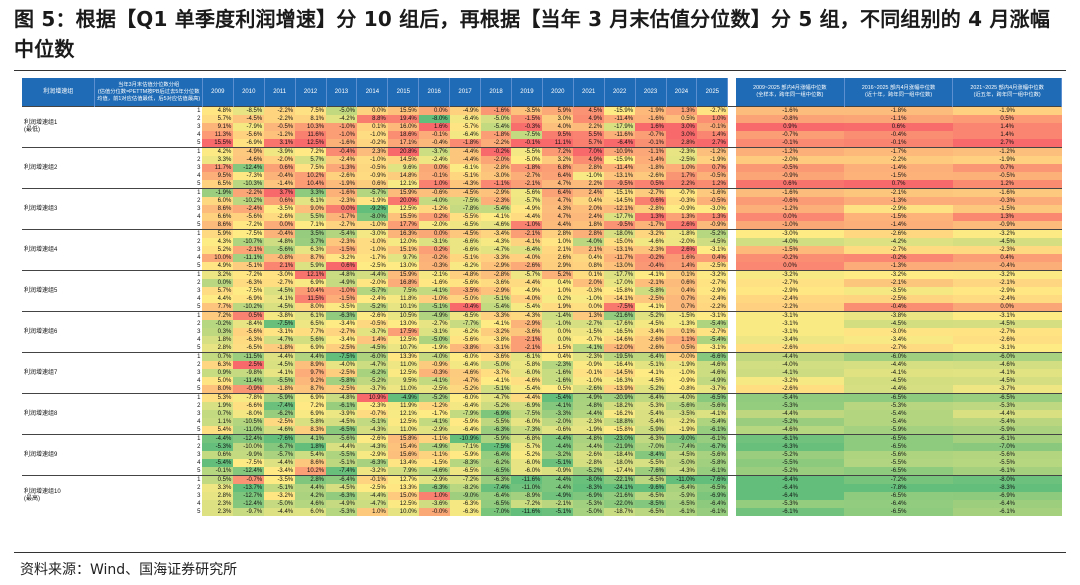  I want to click on cell-2012: 5.8%, so click(311, 422).